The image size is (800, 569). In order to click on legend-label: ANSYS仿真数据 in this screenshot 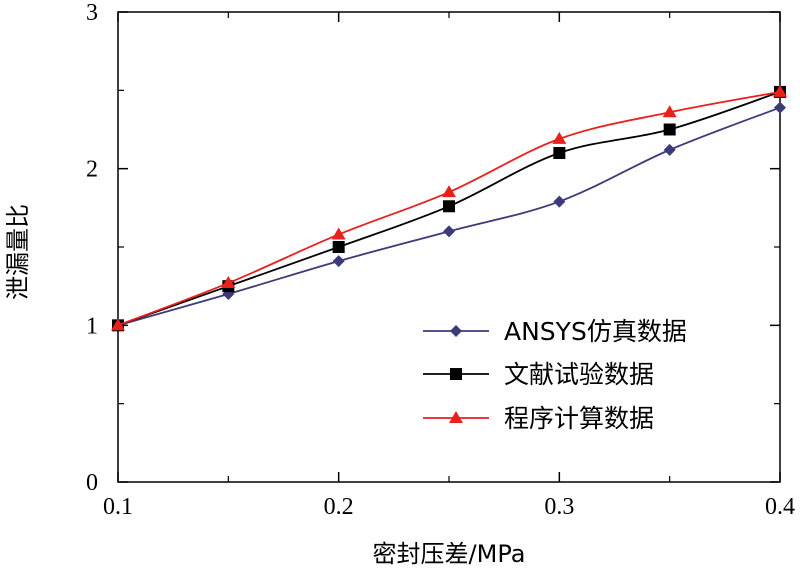, I will do `click(595, 331)`.